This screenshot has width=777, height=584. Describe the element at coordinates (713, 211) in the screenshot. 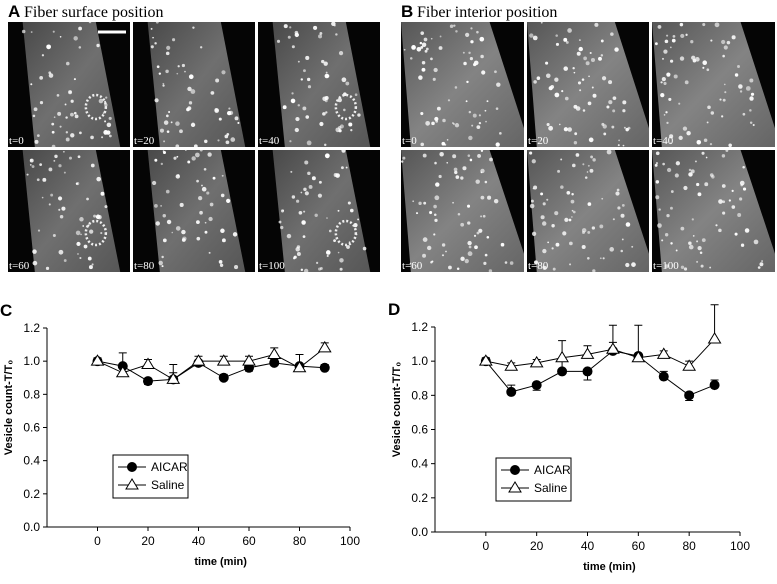

I see `fiber` at that location.